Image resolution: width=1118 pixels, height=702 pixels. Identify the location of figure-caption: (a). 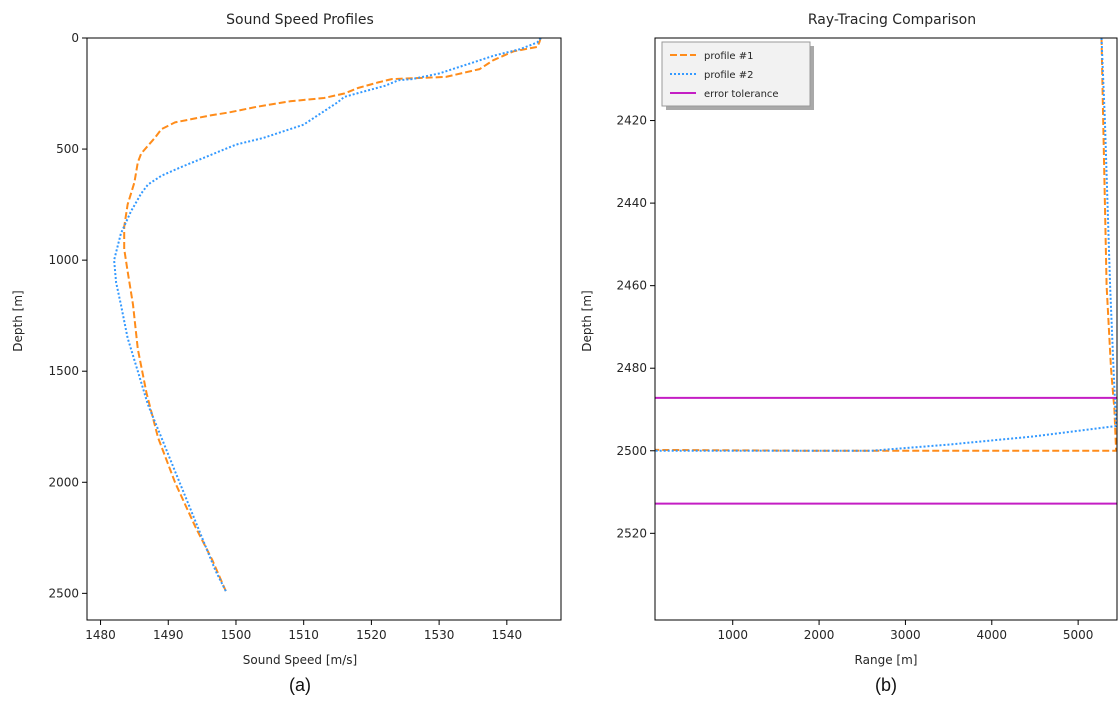
(300, 685).